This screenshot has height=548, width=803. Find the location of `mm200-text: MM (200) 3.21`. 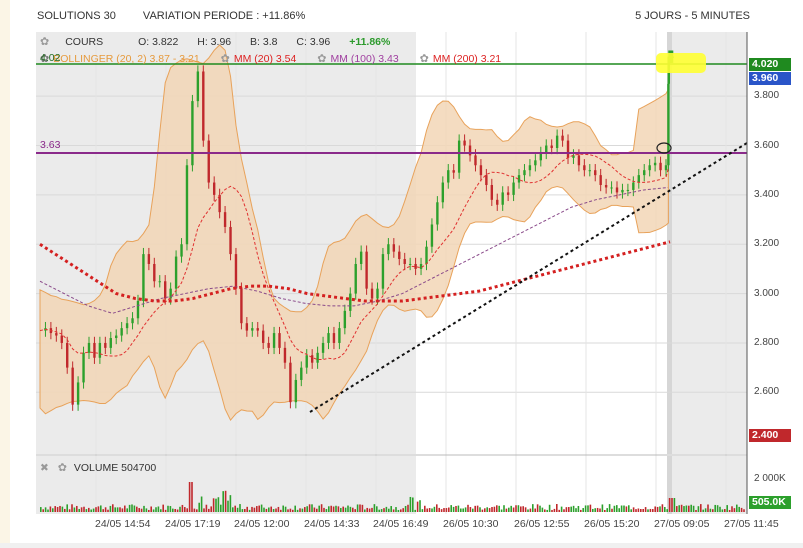

mm200-text: MM (200) 3.21 is located at coordinates (467, 59).